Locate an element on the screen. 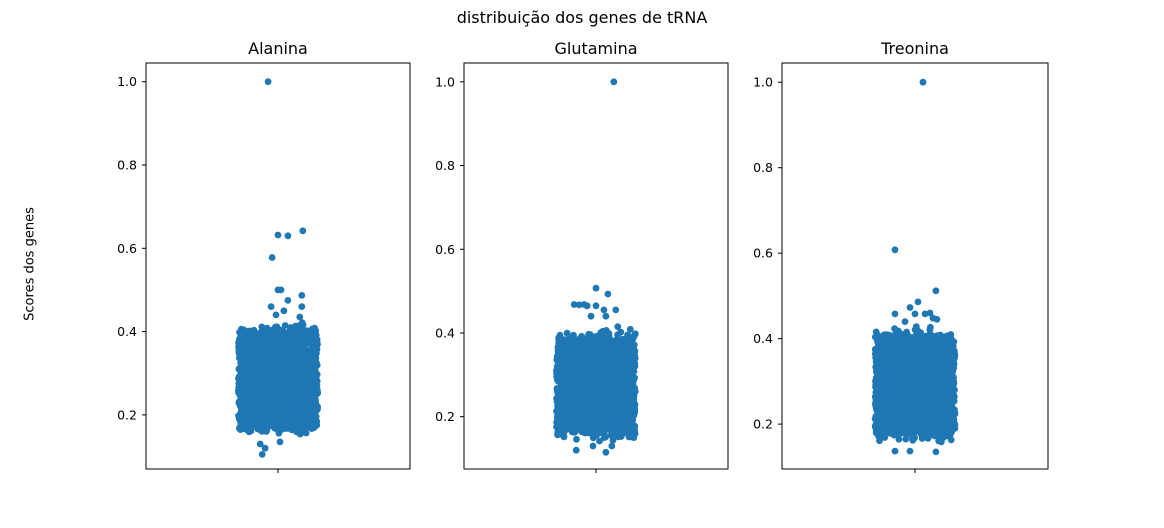  y-tick-label: 0.4 is located at coordinates (445, 332).